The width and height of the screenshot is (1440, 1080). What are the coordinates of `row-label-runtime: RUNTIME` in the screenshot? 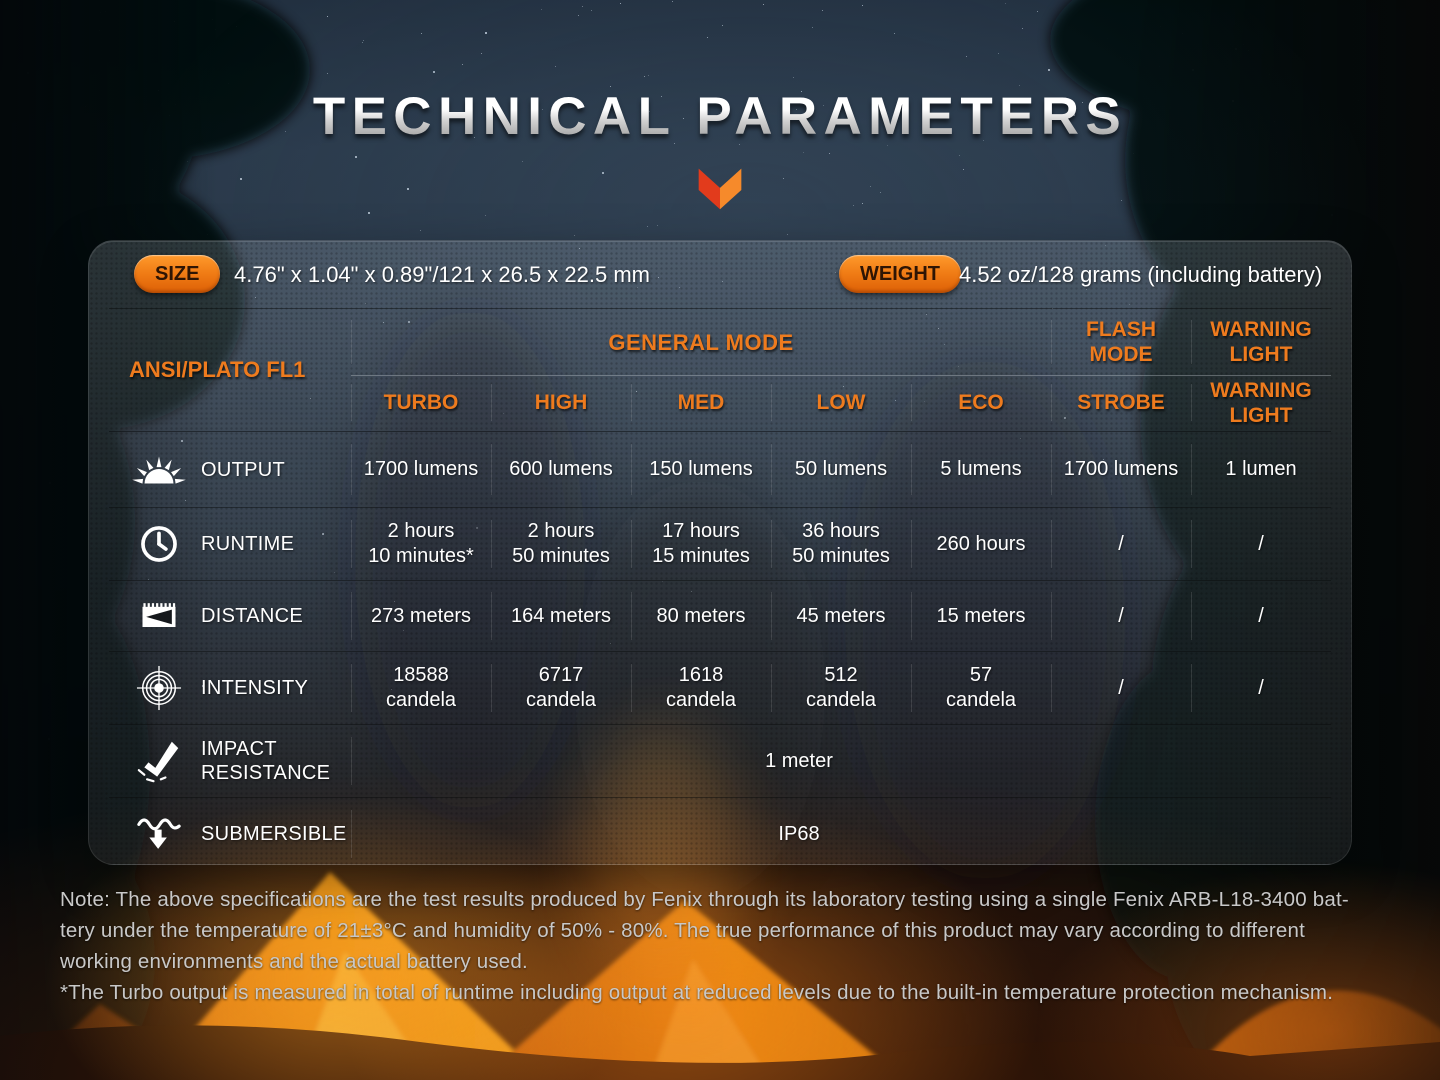 It's located at (230, 544).